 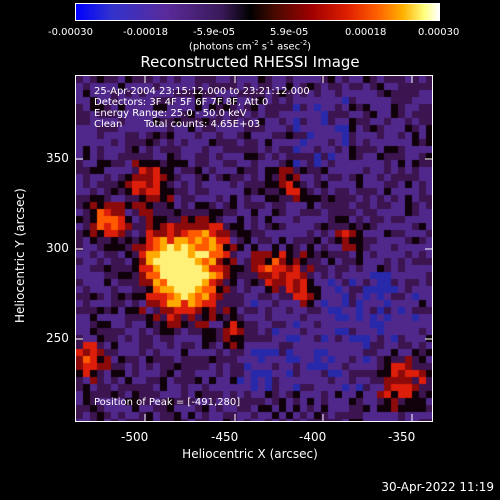 I want to click on colorbar-tick: -0.00018, so click(x=145, y=32).